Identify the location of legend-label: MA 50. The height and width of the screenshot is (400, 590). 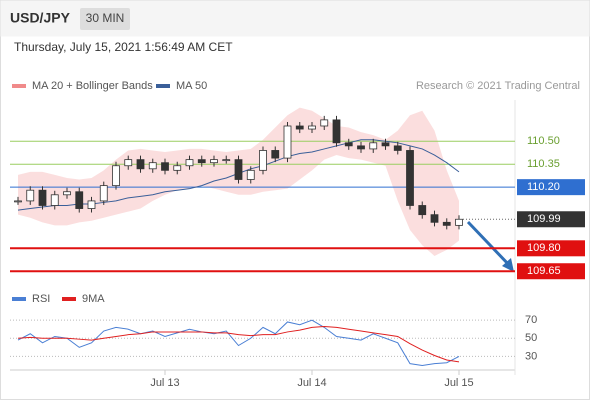
(191, 86).